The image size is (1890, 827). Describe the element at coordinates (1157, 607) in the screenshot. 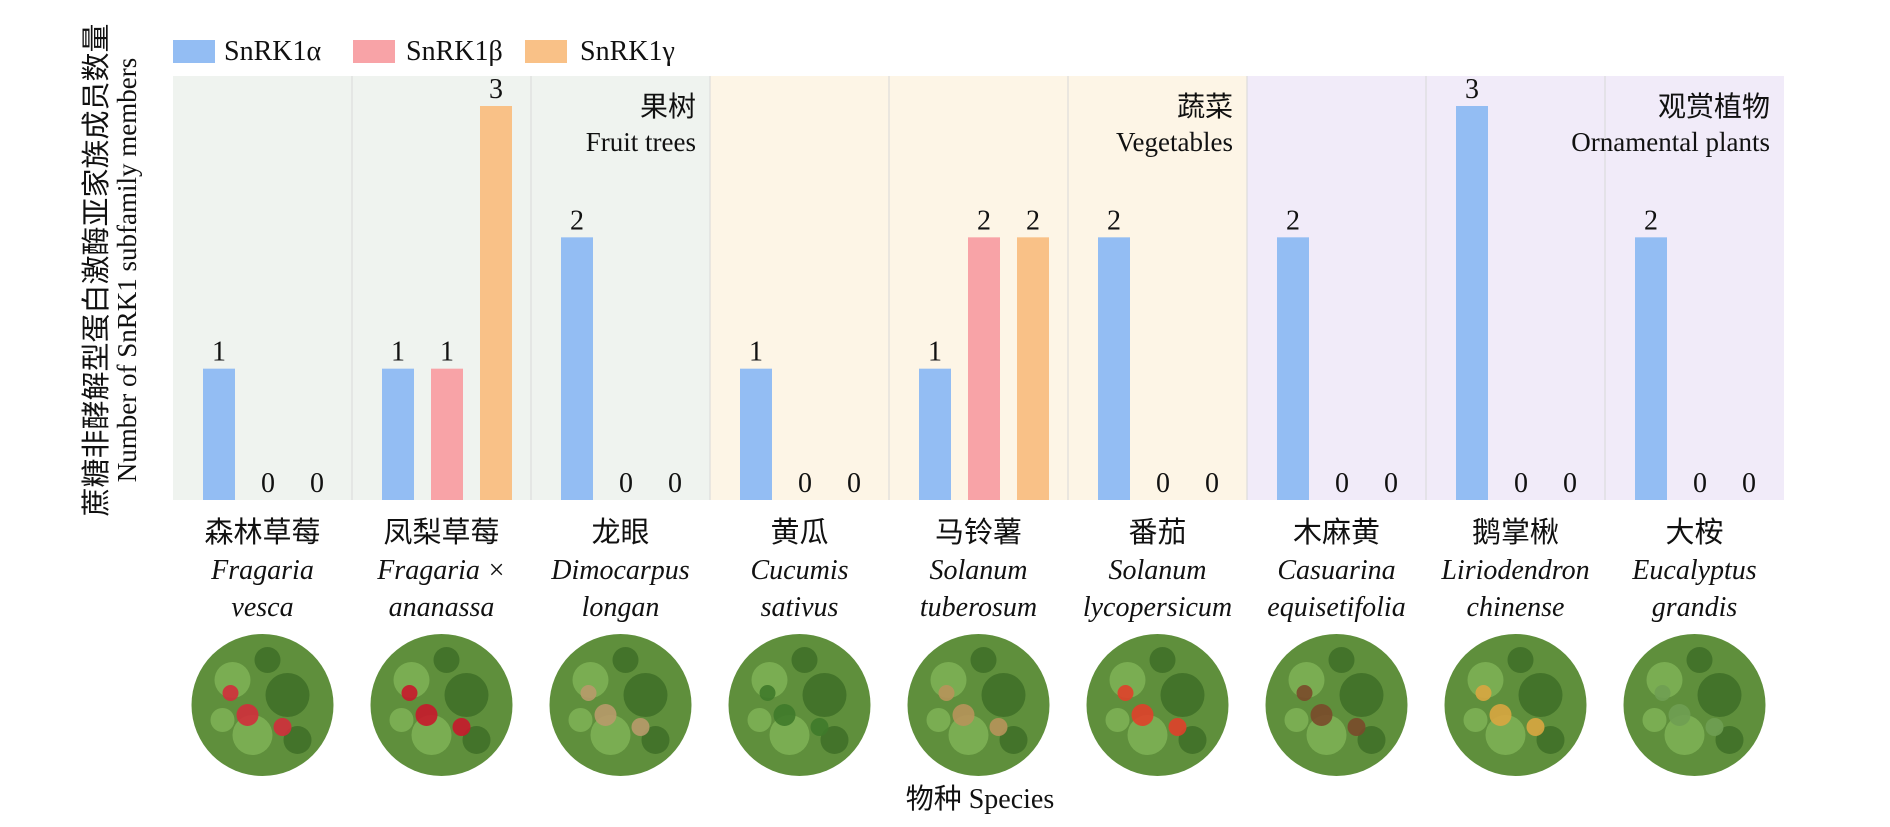

I see `category-label-latin: lycopersicum` at that location.